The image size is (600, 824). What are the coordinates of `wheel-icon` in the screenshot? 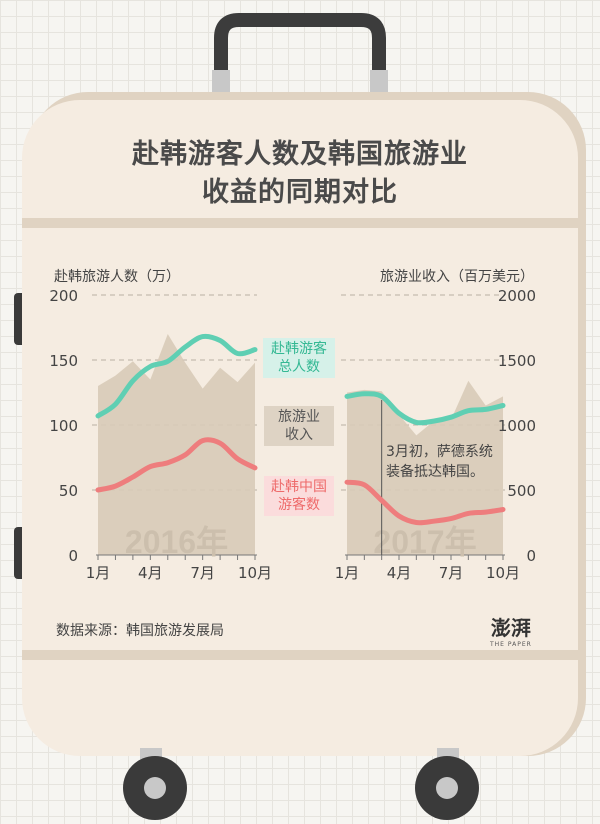 It's located at (301, 784).